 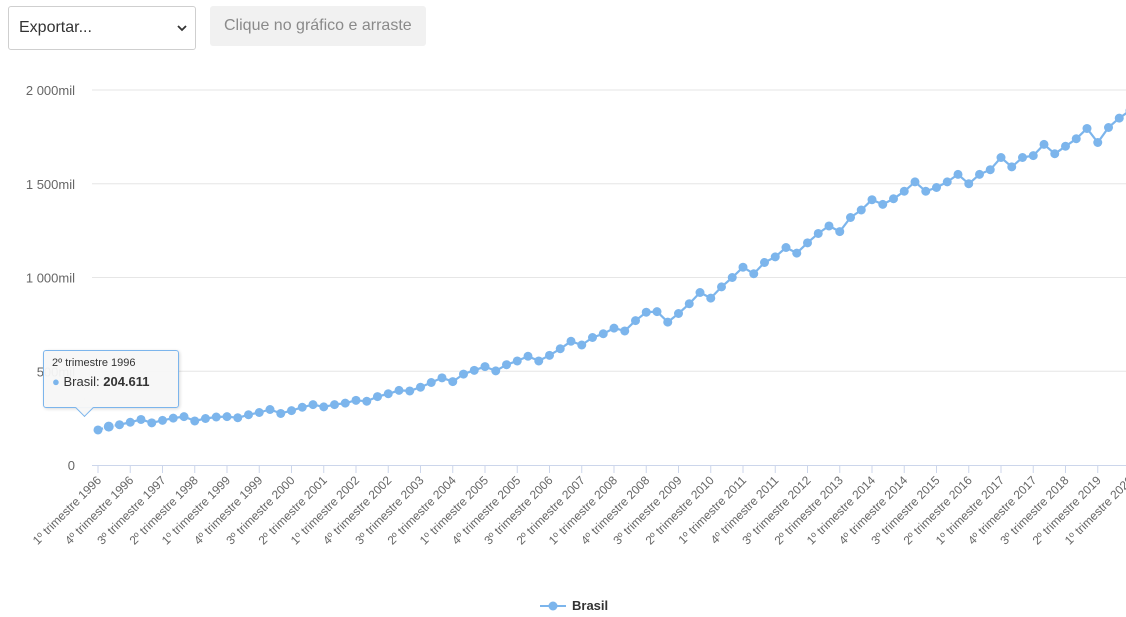 What do you see at coordinates (574, 605) in the screenshot?
I see `legend-item-brasil: Brasil` at bounding box center [574, 605].